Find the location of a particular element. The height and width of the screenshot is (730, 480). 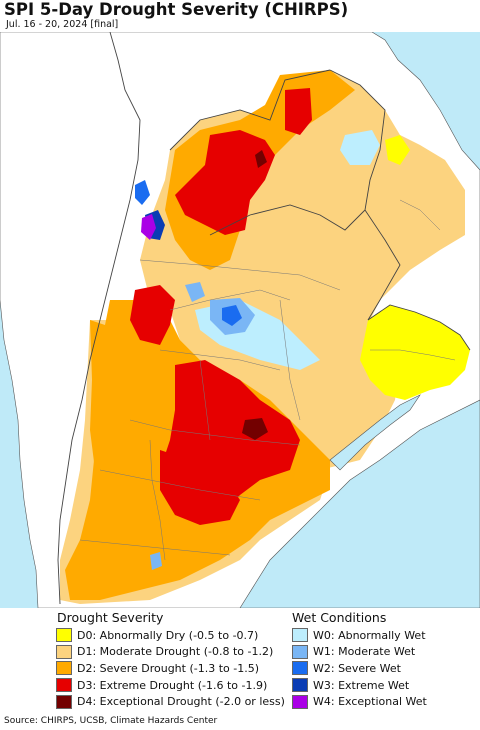

legend-item-d2: D2: Severe Drought (-1.3 to -1.5) is located at coordinates (170, 668).